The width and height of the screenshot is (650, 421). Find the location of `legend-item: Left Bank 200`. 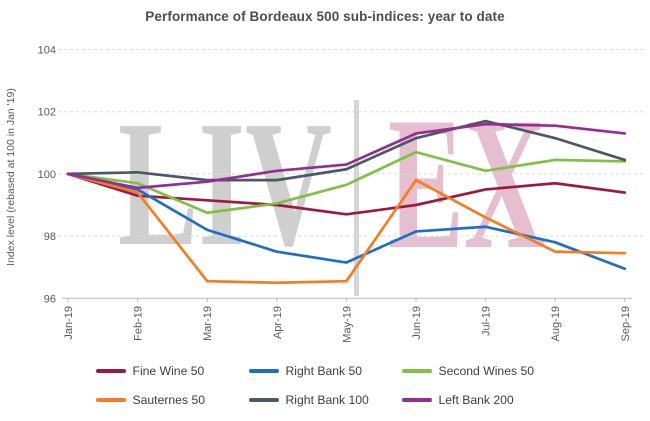

legend-item: Left Bank 200 is located at coordinates (478, 400).